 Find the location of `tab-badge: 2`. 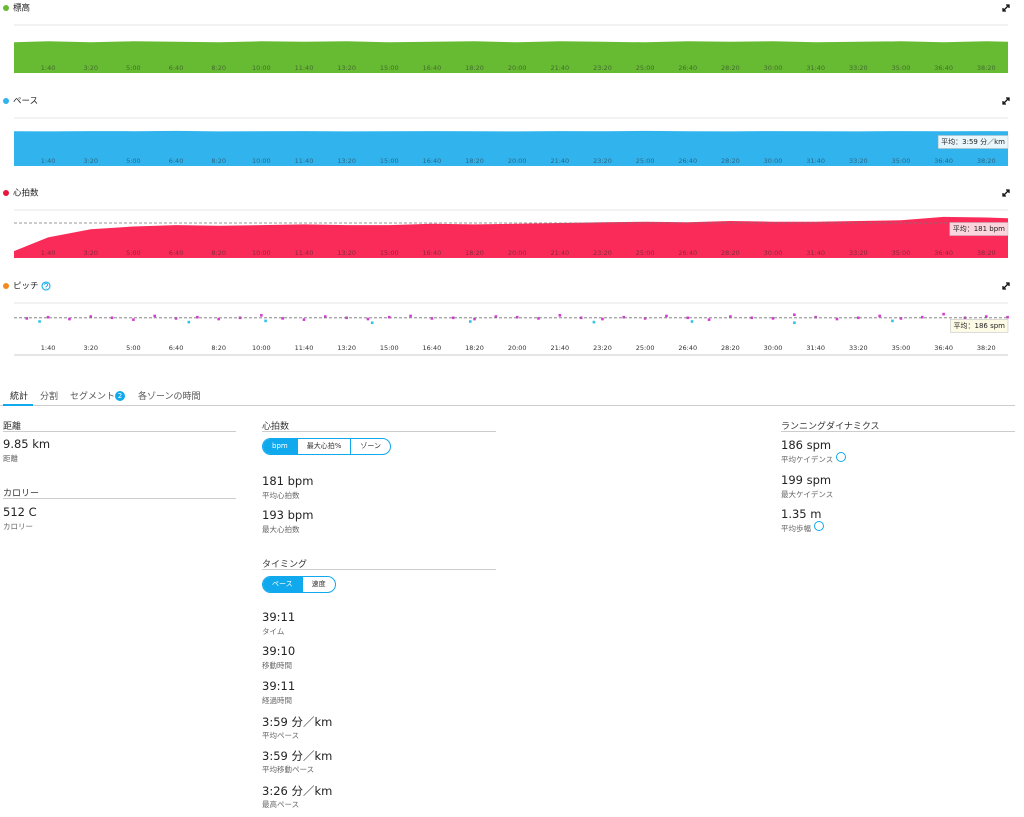

tab-badge: 2 is located at coordinates (120, 396).